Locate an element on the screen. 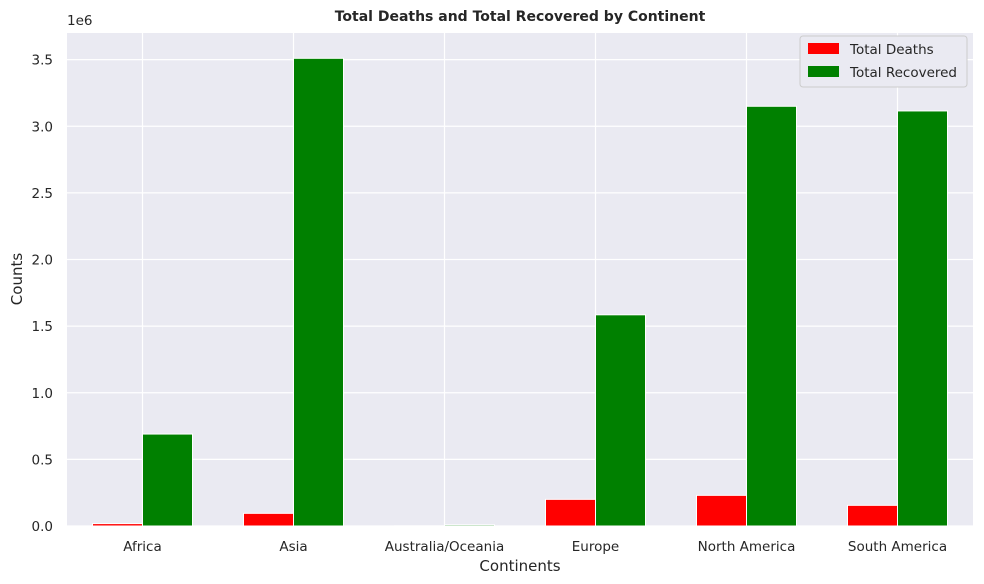  bar-total-deaths-south-america is located at coordinates (872, 515).